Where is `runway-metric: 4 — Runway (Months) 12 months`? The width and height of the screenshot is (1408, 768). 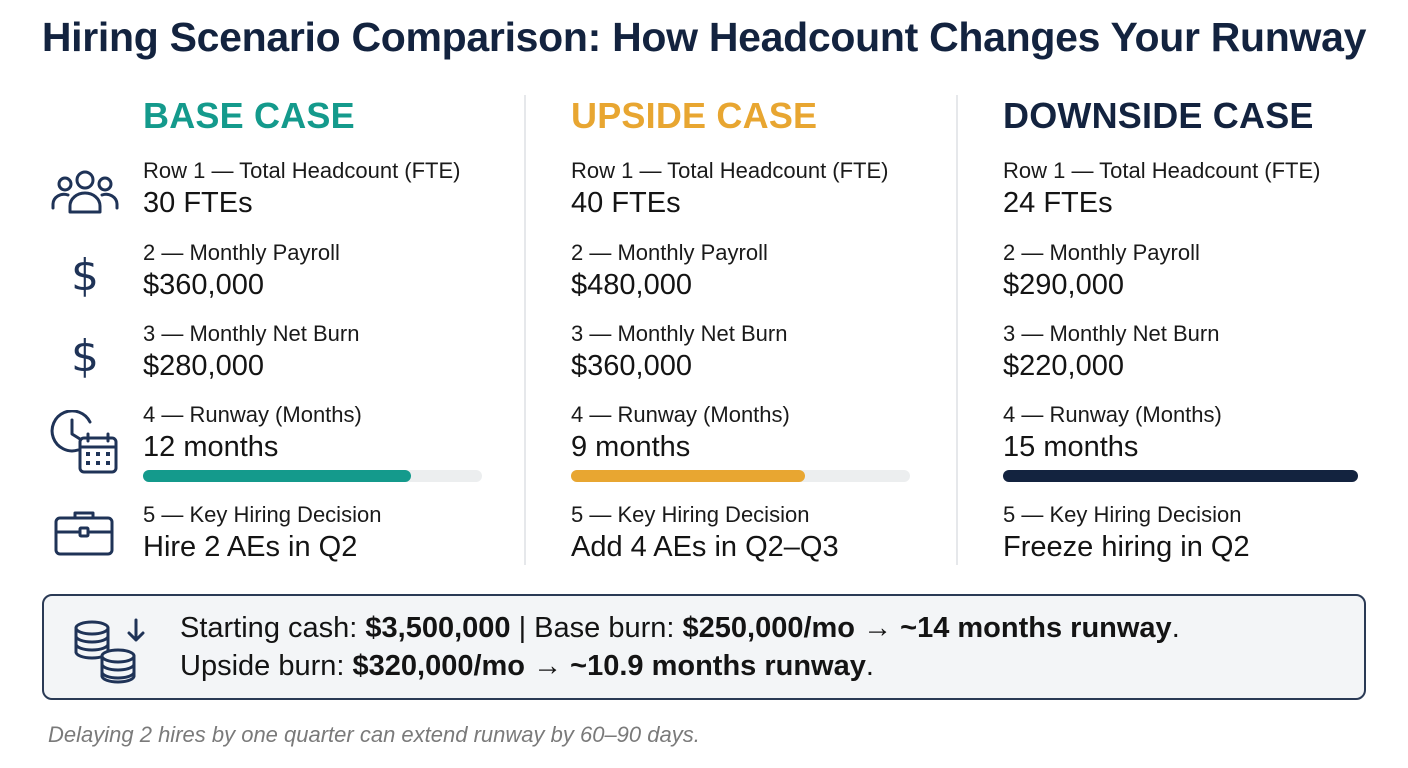 runway-metric: 4 — Runway (Months) 12 months is located at coordinates (252, 433).